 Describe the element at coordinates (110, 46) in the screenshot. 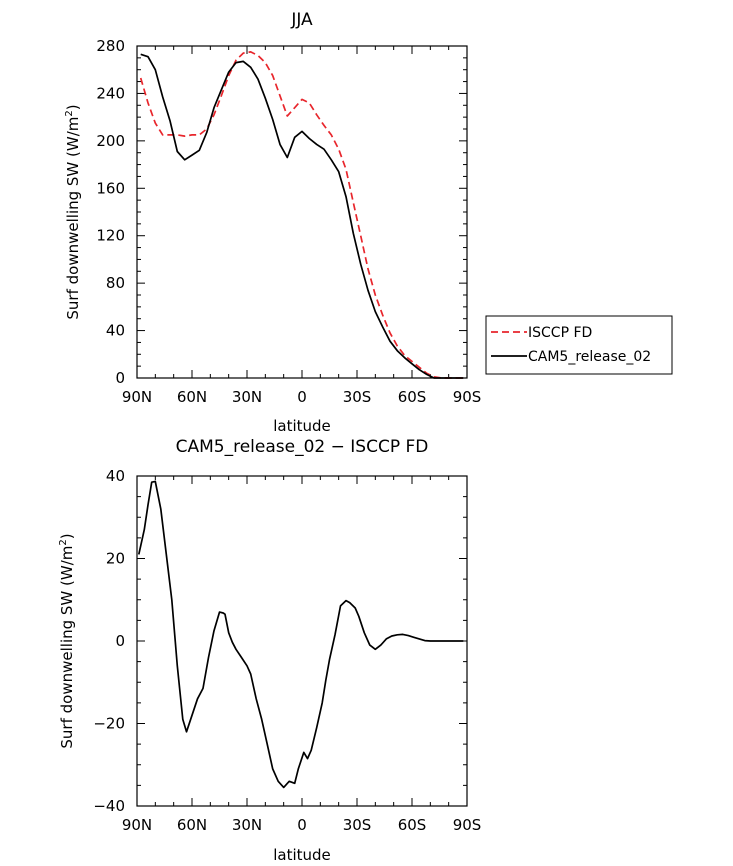

I see `top-y-tick-label: 280` at that location.